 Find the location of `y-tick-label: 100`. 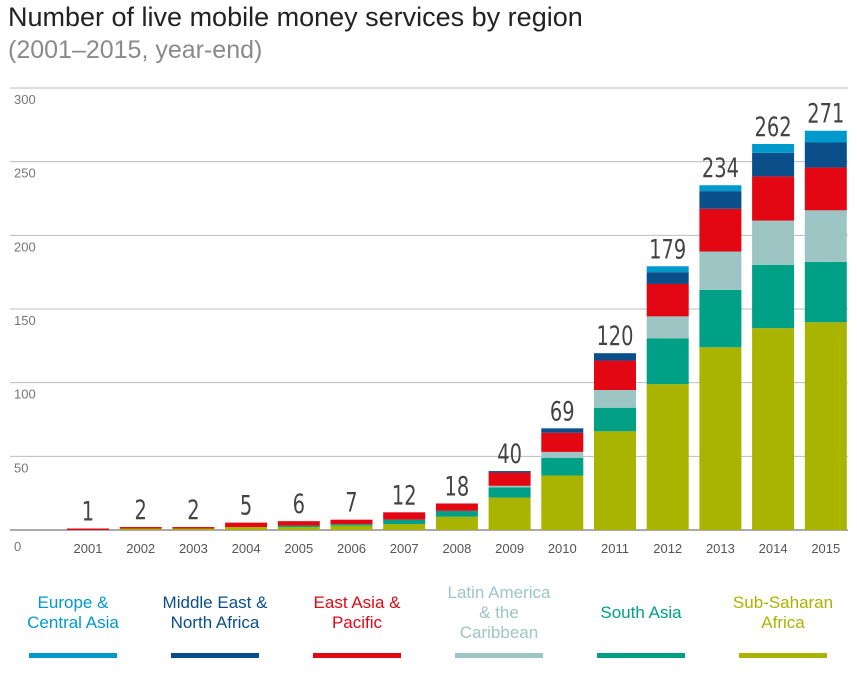

y-tick-label: 100 is located at coordinates (25, 394).